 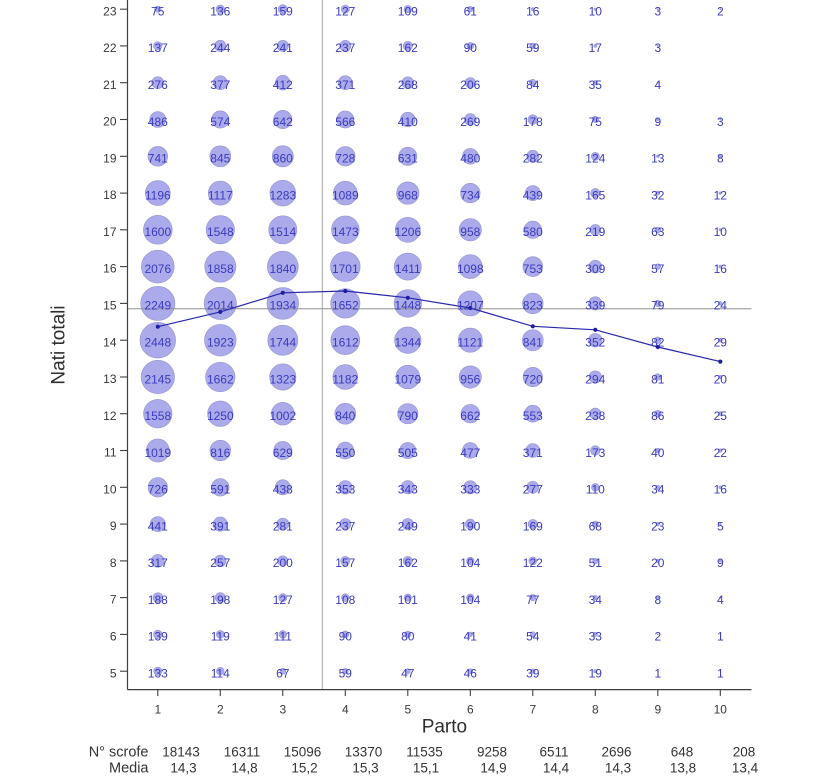 What do you see at coordinates (345, 600) in the screenshot?
I see `svg-text: 108` at bounding box center [345, 600].